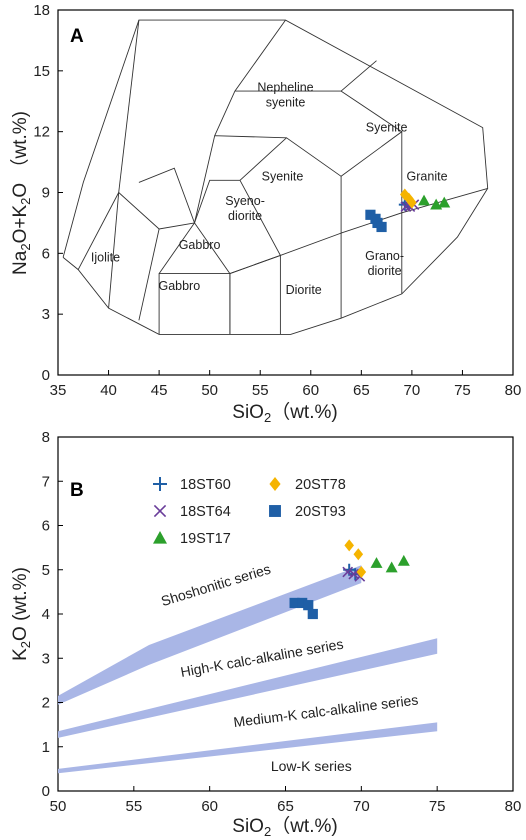 This screenshot has width=526, height=840. Describe the element at coordinates (160, 511) in the screenshot. I see `legend-marker-18st64` at that location.